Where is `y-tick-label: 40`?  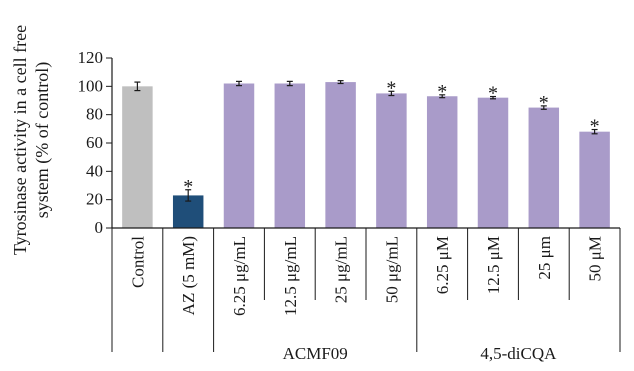 y-tick-label: 40 is located at coordinates (94, 170).